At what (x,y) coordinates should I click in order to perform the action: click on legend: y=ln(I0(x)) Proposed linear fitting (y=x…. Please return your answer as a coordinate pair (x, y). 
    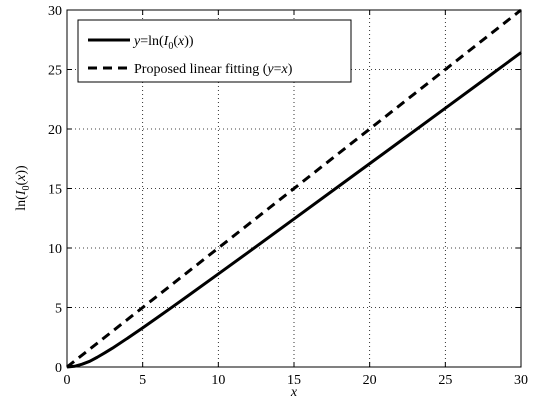
    Looking at the image, I should click on (214, 51).